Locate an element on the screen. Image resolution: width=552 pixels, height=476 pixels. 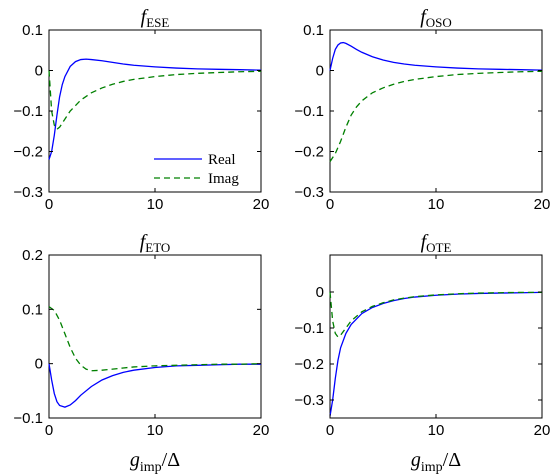
title-subscript: OSO is located at coordinates (439, 22).